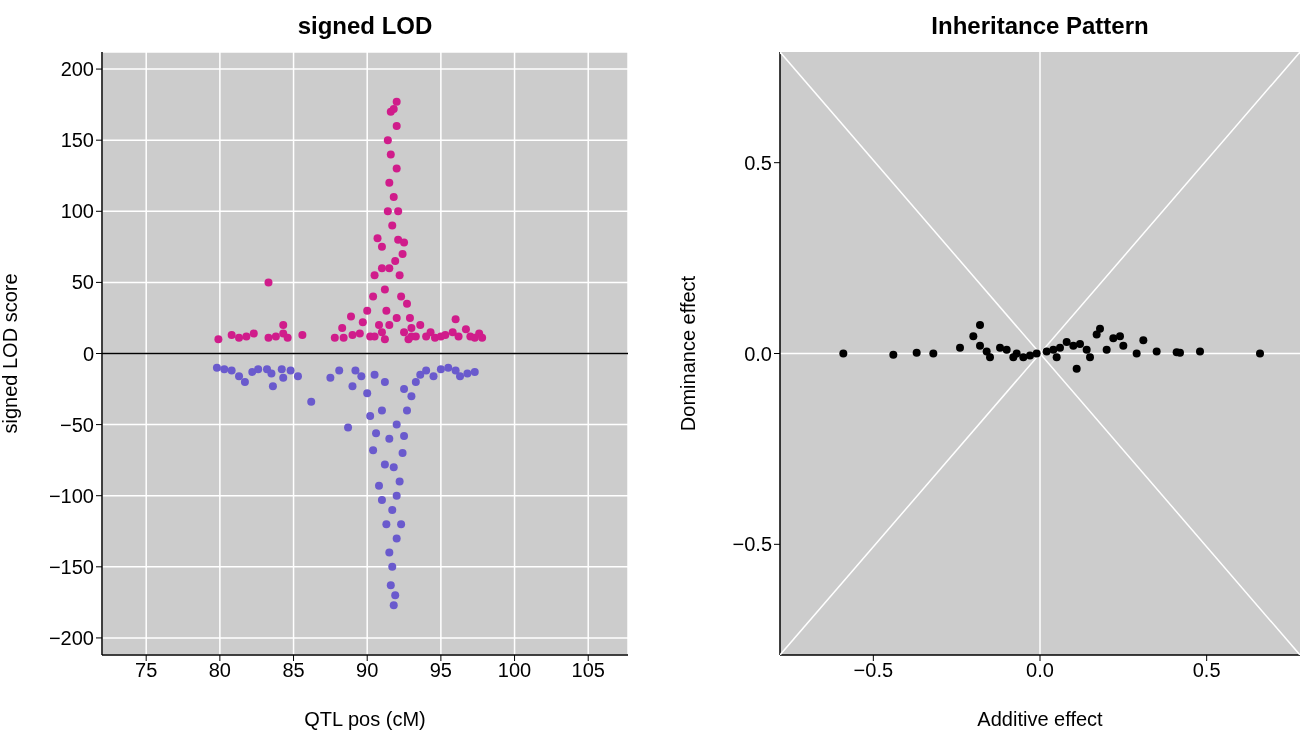  I want to click on y-tick-label: 100, so click(77, 211).